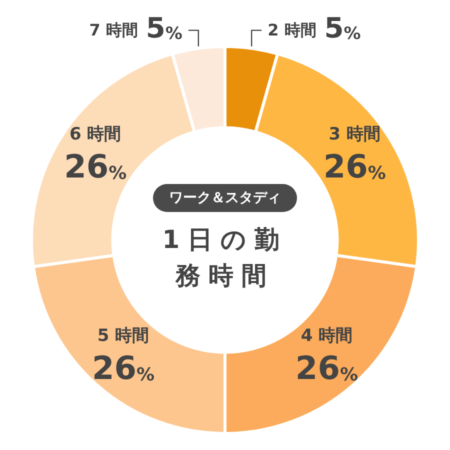  I want to click on slice-label: 7 時間, so click(113, 30).